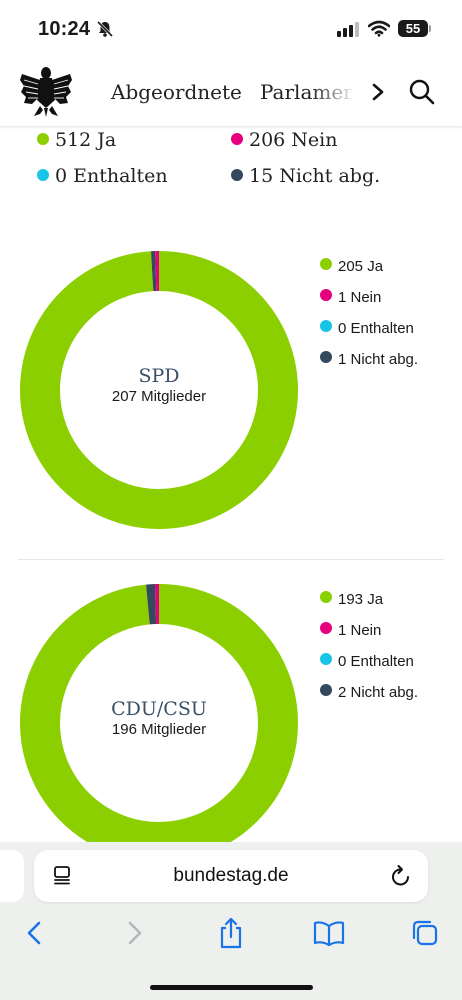 The image size is (462, 1000). Describe the element at coordinates (231, 987) in the screenshot. I see `home-indicator` at that location.